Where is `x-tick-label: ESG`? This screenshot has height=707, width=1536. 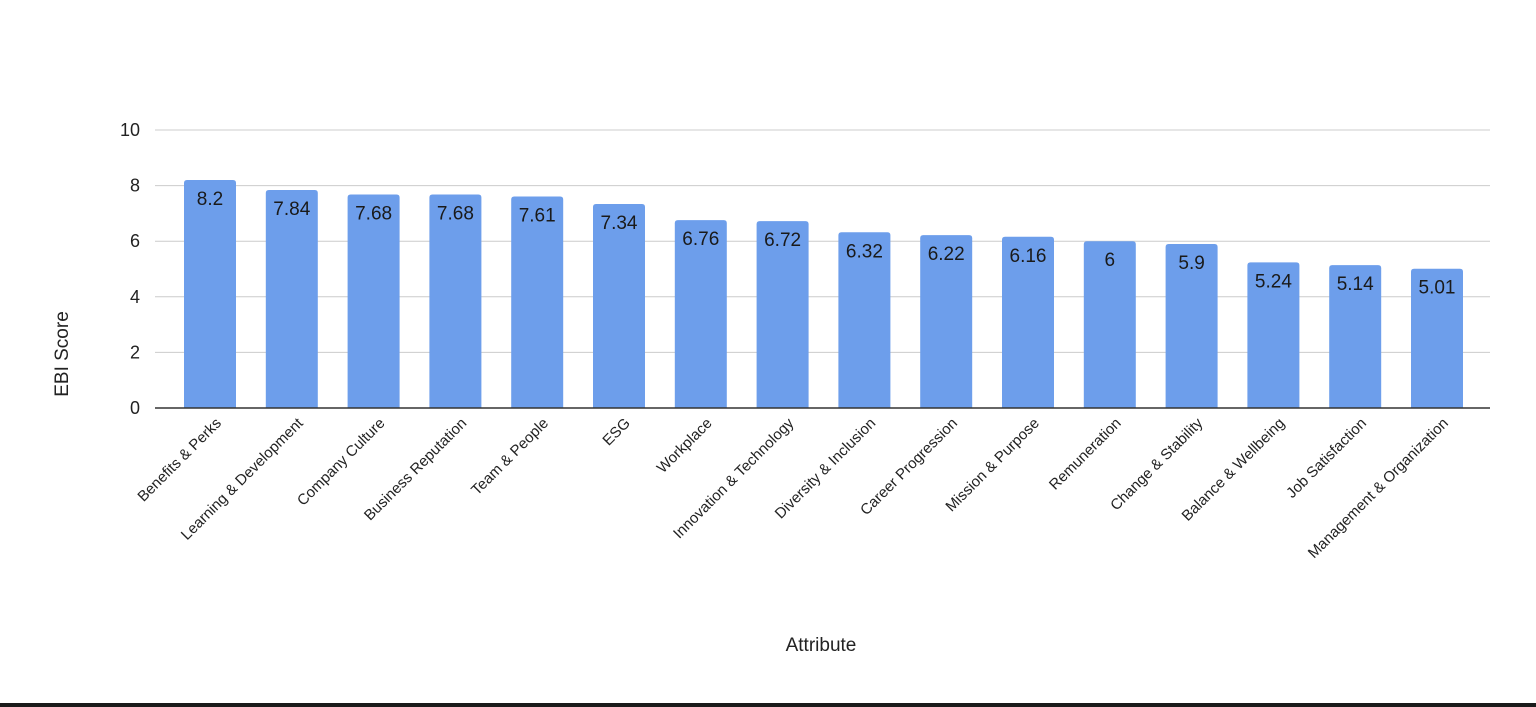
x-tick-label: ESG is located at coordinates (616, 432).